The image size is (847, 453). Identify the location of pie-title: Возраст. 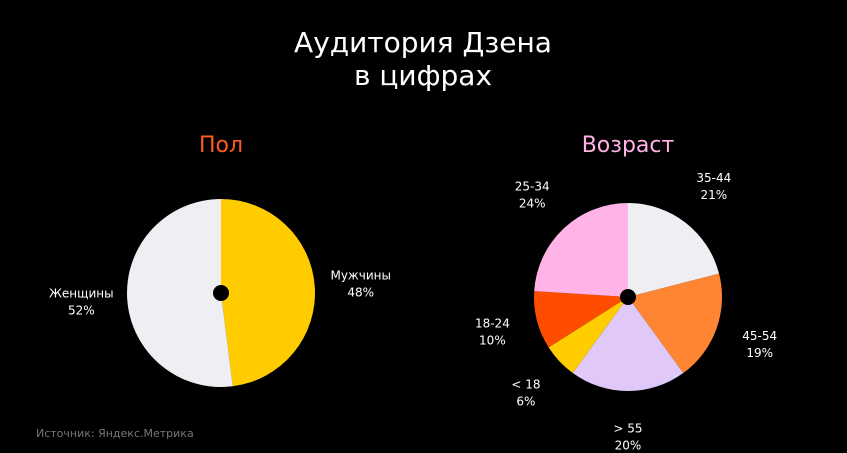
(628, 145).